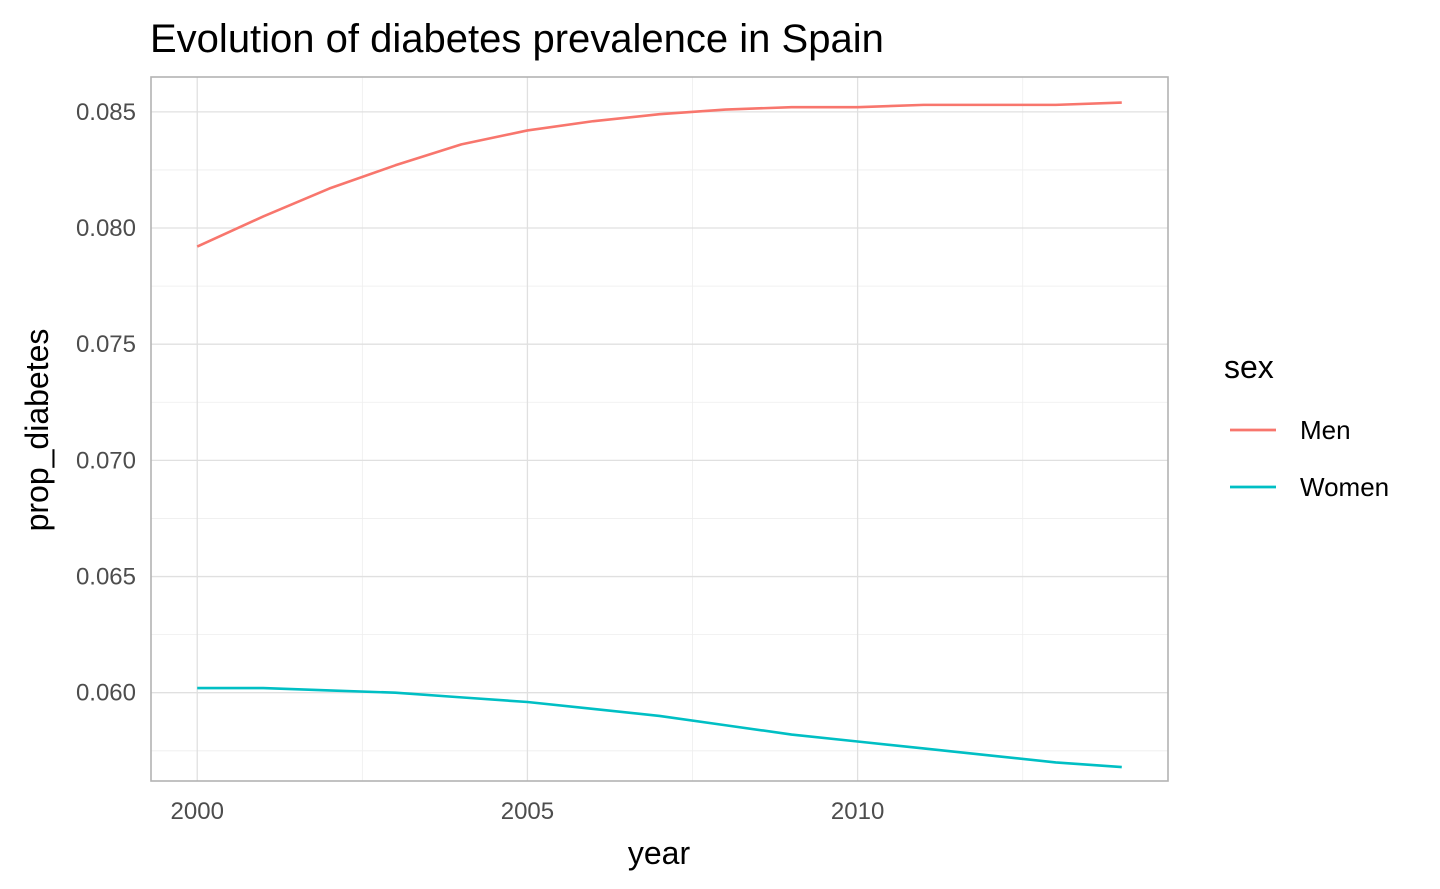  I want to click on x-tick-label: 2000, so click(197, 811).